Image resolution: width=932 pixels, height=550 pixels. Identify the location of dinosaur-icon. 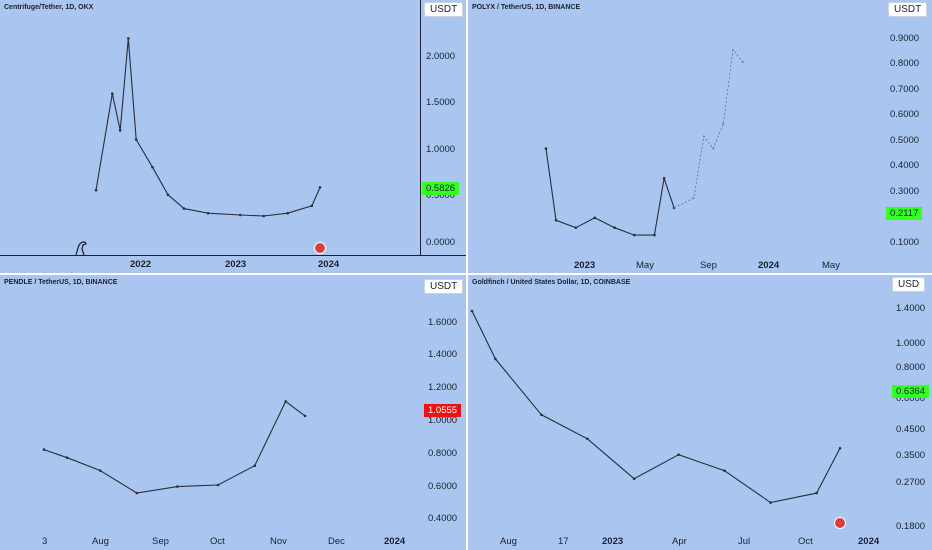
(81, 248).